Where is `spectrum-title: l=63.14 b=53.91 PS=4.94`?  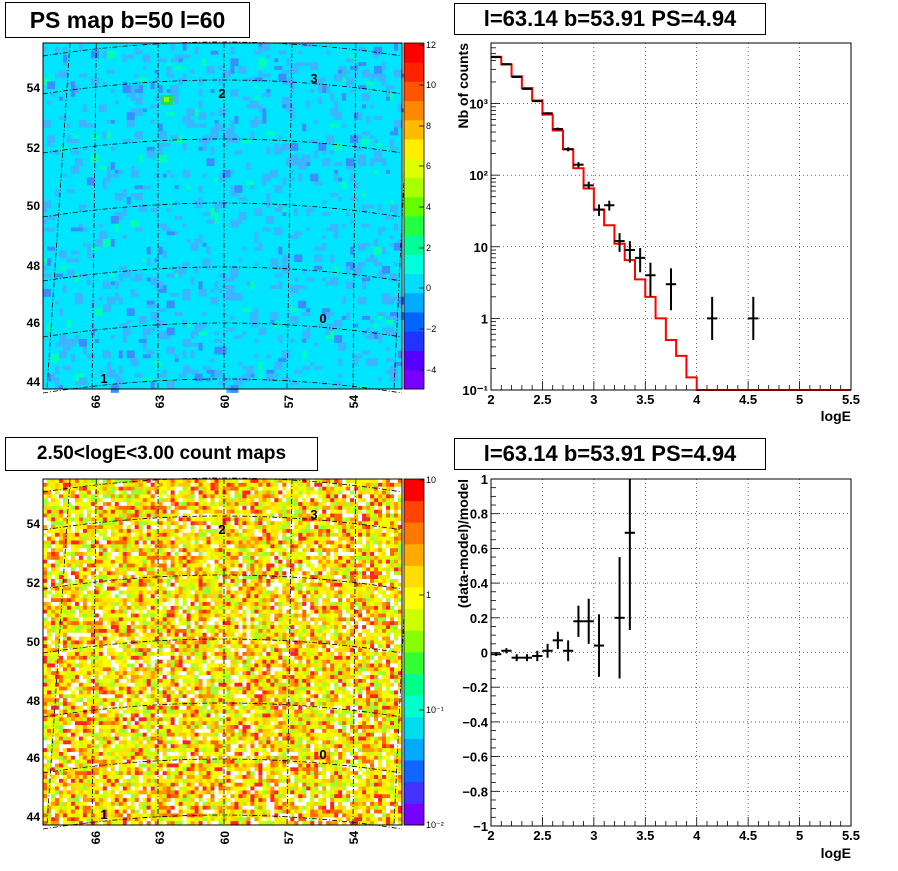
spectrum-title: l=63.14 b=53.91 PS=4.94 is located at coordinates (610, 19).